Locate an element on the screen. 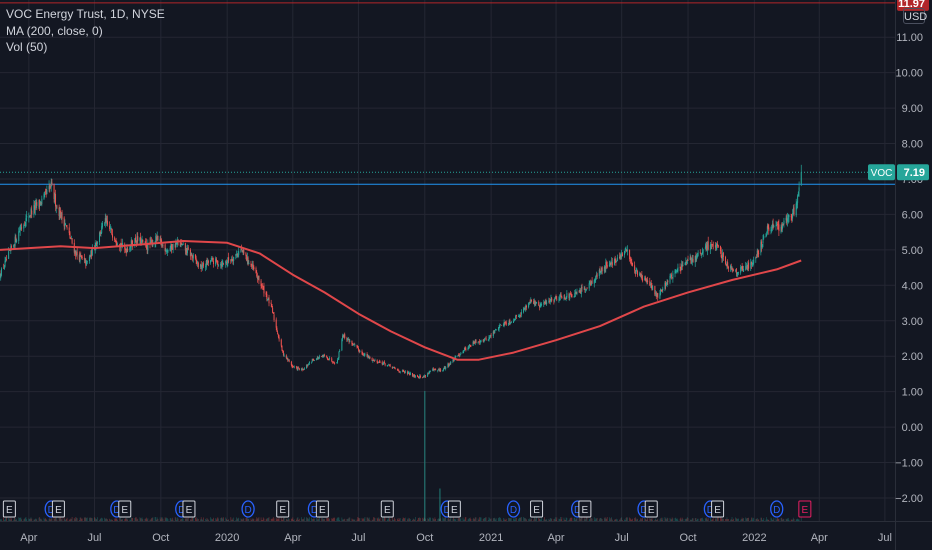 This screenshot has height=550, width=932. legend-ma: MA (200, close, 0) is located at coordinates (54, 30).